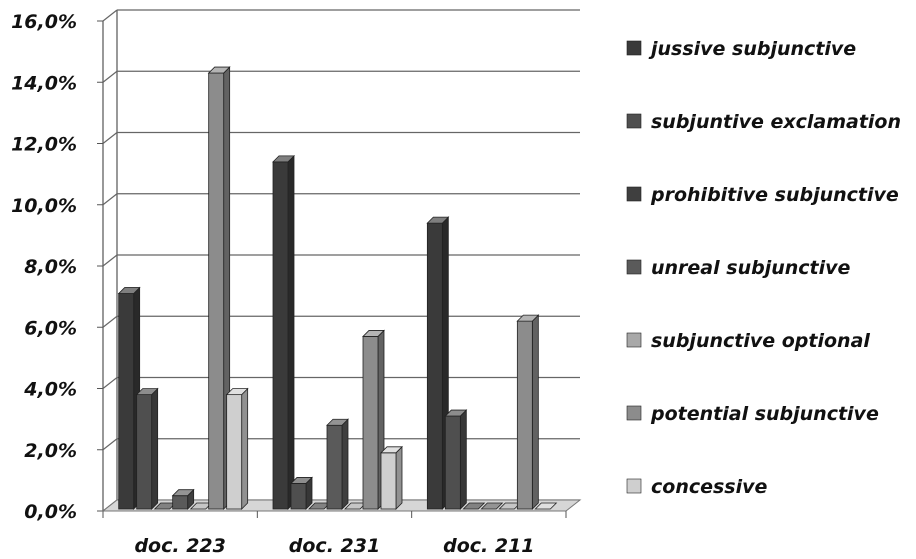  I want to click on y-tick-label: 16,0%, so click(44, 22).